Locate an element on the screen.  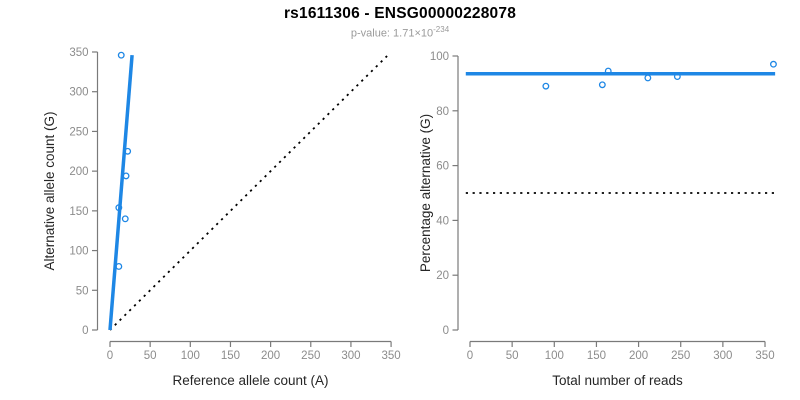
plot-title: rs1611306 - ENSG00000228078 is located at coordinates (400, 13).